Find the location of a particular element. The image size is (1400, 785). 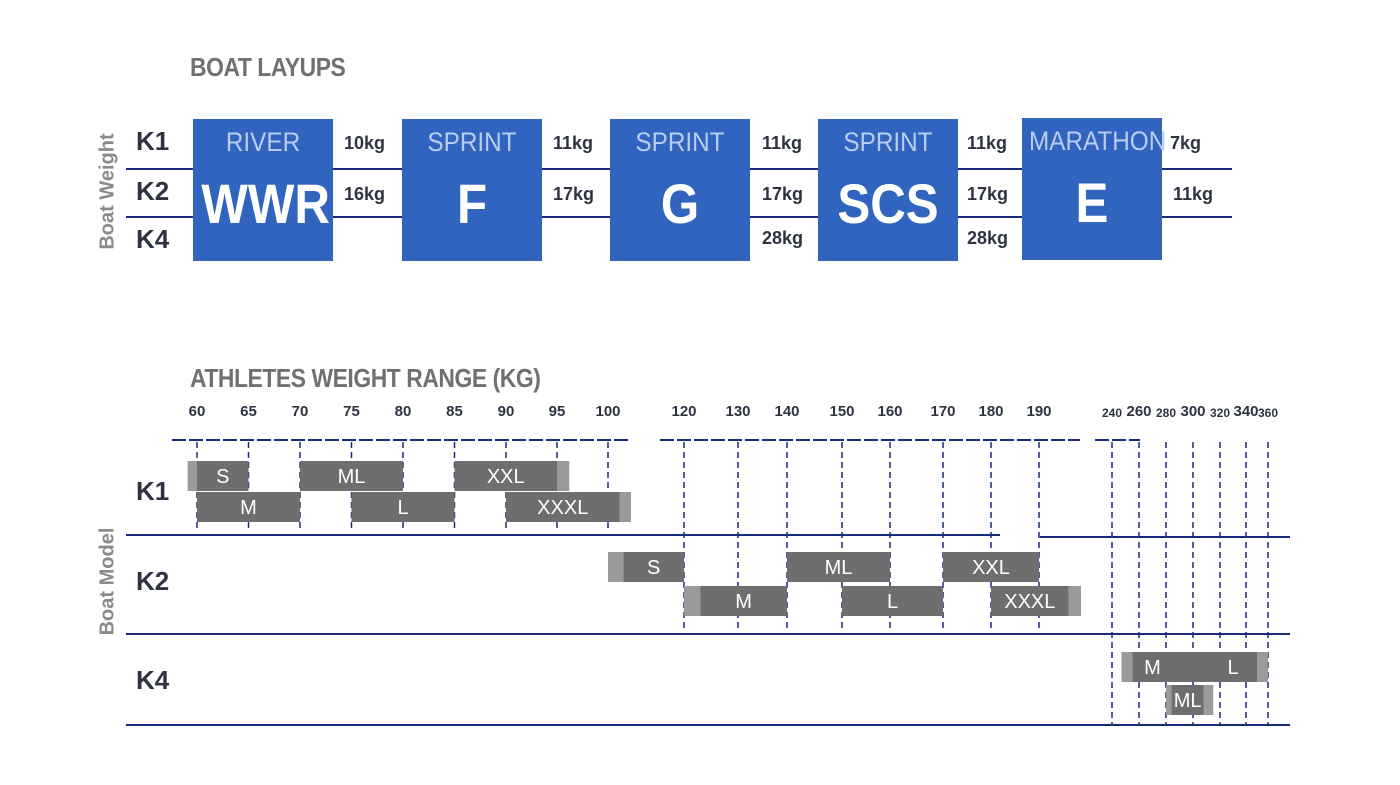

tick-label: 130 is located at coordinates (738, 411).